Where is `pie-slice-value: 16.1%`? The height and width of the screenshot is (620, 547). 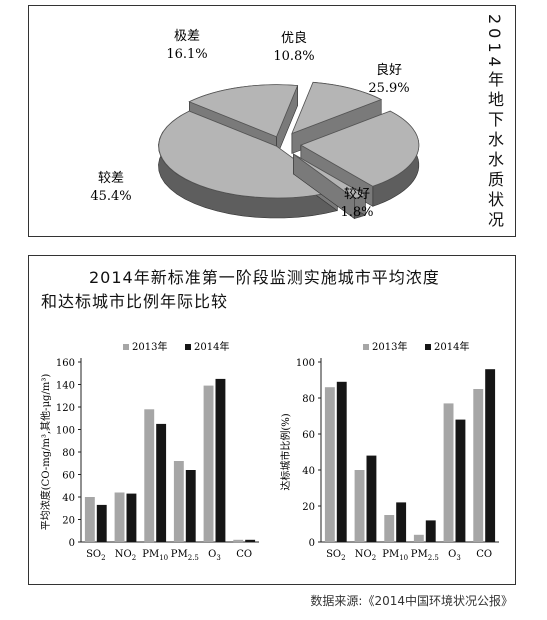 pie-slice-value: 16.1% is located at coordinates (186, 54).